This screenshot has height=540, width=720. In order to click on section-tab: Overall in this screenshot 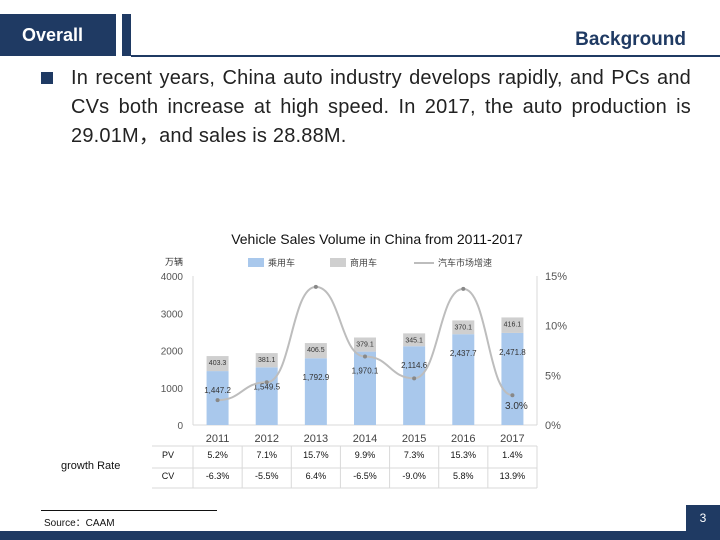, I will do `click(58, 35)`.